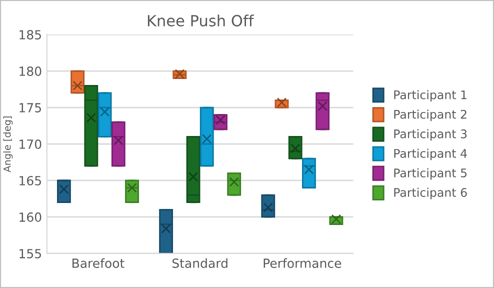 Image resolution: width=494 pixels, height=288 pixels. What do you see at coordinates (31, 71) in the screenshot?
I see `y-tick-label: 180` at bounding box center [31, 71].